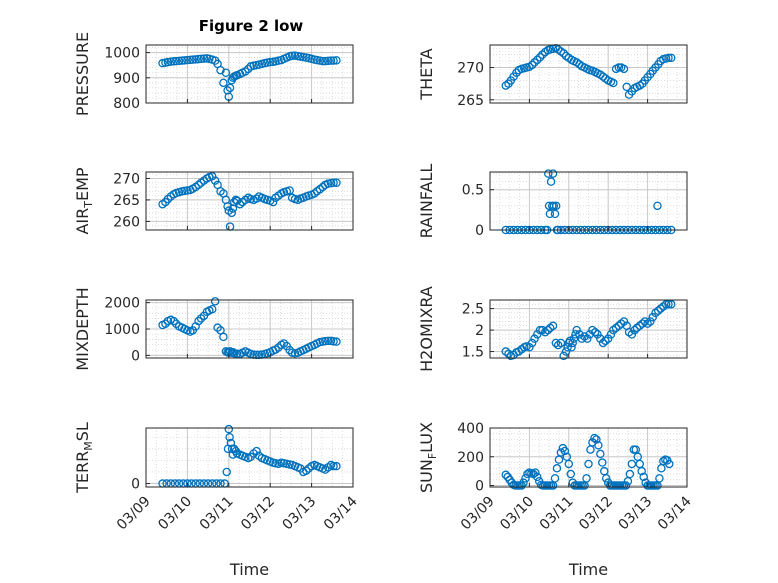 The image size is (778, 583). What do you see at coordinates (84, 458) in the screenshot?
I see `y-axis-label: TERRMSL` at bounding box center [84, 458].